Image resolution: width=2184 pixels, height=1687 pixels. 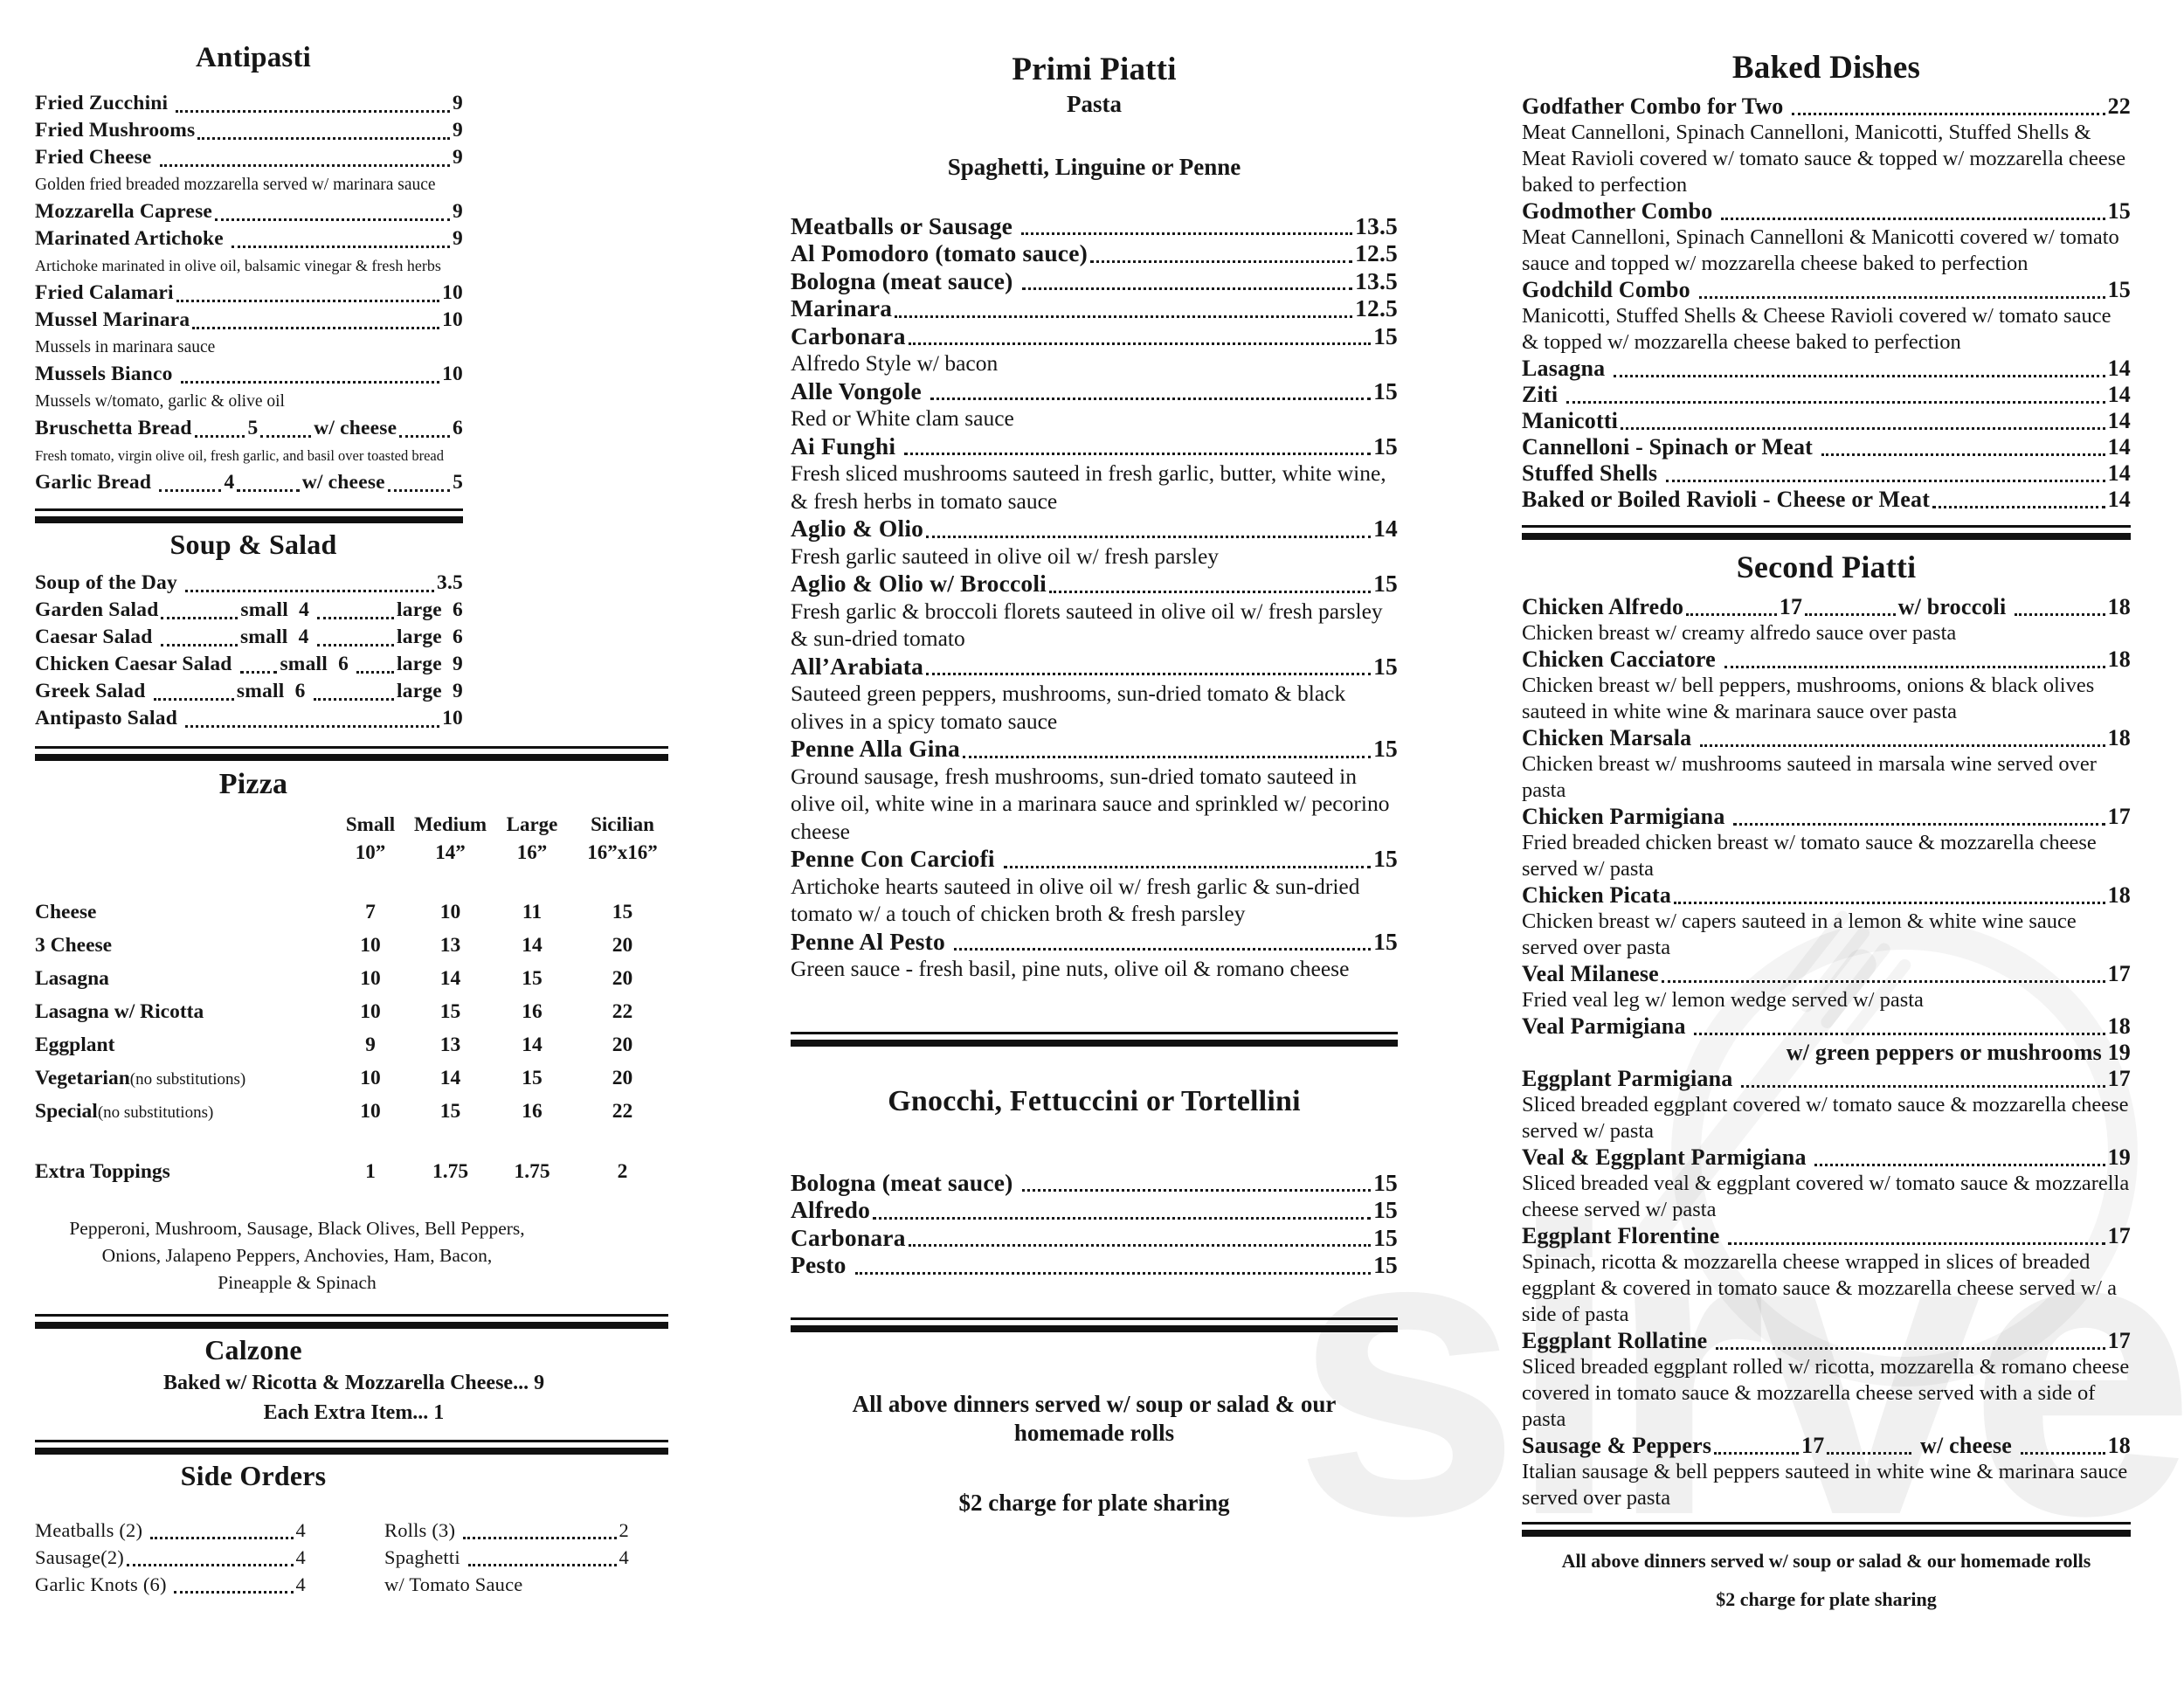 What do you see at coordinates (1947, 1052) in the screenshot?
I see `item-name: w/ green peppers or mushrooms` at bounding box center [1947, 1052].